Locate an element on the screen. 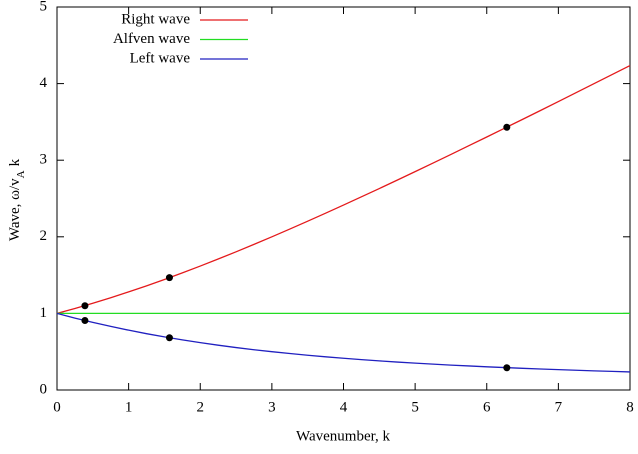 This screenshot has width=638, height=454. x-tick-label: 4 is located at coordinates (344, 407).